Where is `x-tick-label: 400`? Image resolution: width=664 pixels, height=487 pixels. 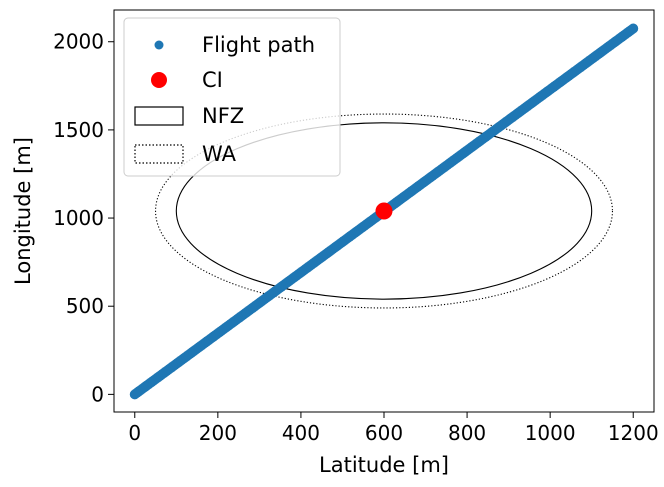 x-tick-label: 400 is located at coordinates (301, 433).